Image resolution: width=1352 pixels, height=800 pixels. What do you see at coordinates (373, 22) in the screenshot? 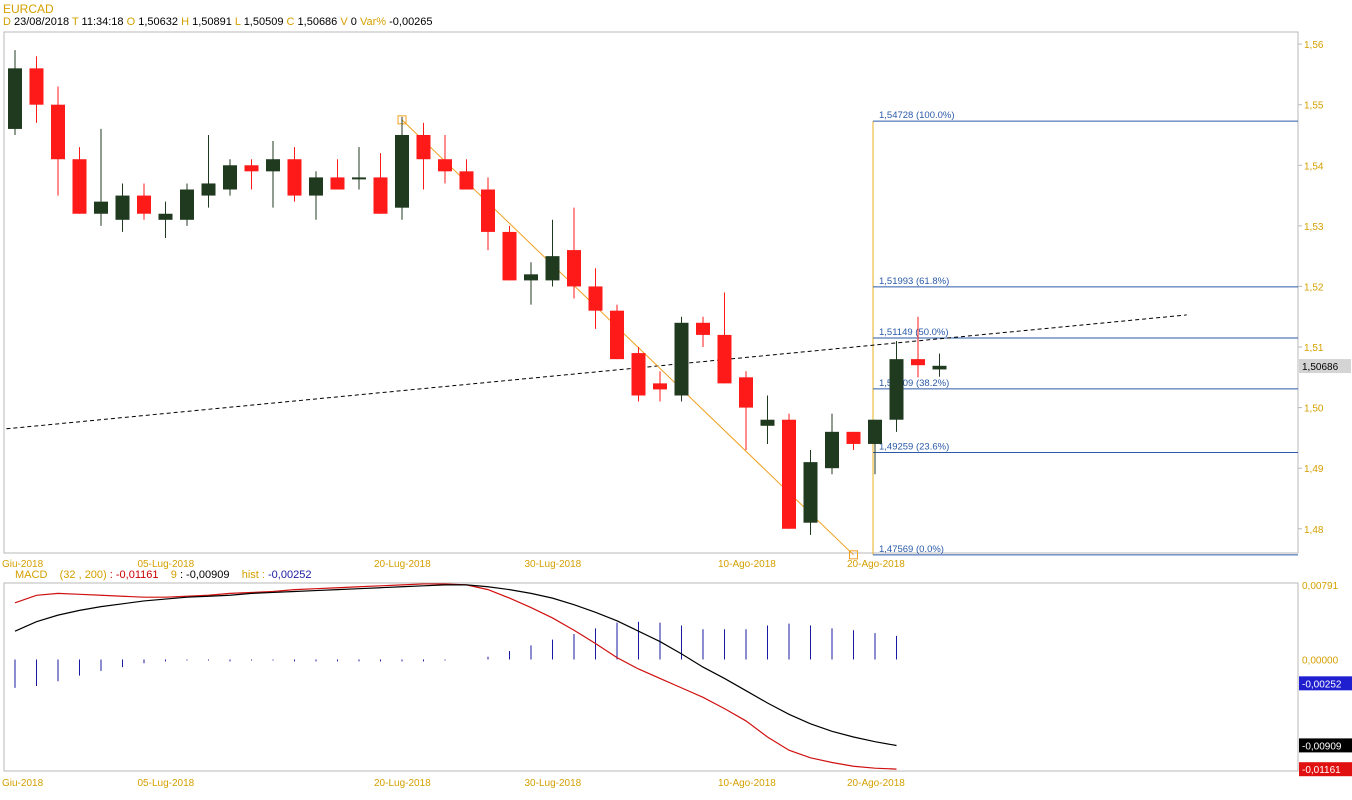
I see `var-pct-label: Var%` at bounding box center [373, 22].